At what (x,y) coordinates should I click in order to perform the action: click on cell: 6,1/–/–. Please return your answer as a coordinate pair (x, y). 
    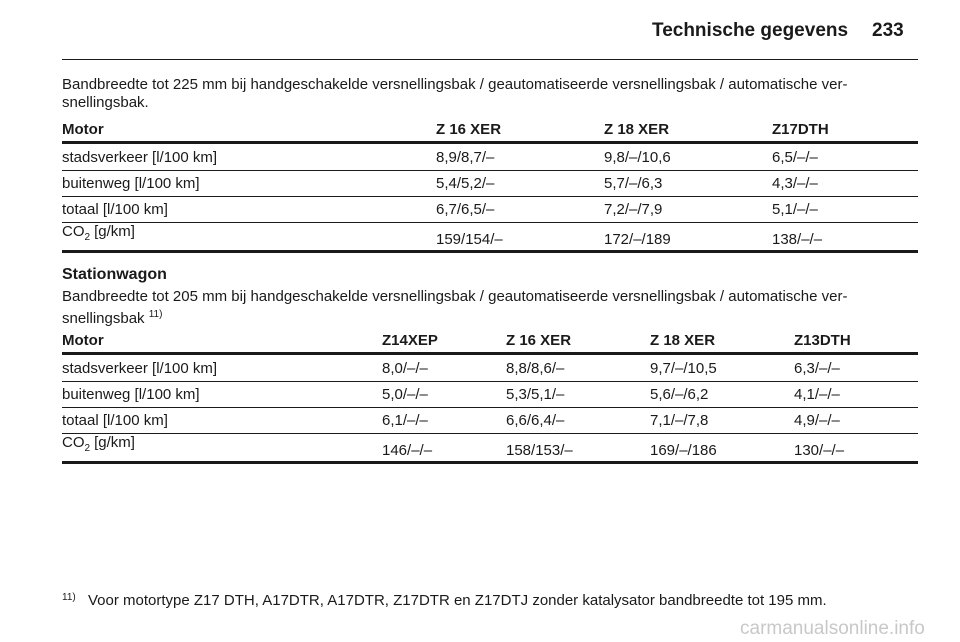
    Looking at the image, I should click on (405, 420).